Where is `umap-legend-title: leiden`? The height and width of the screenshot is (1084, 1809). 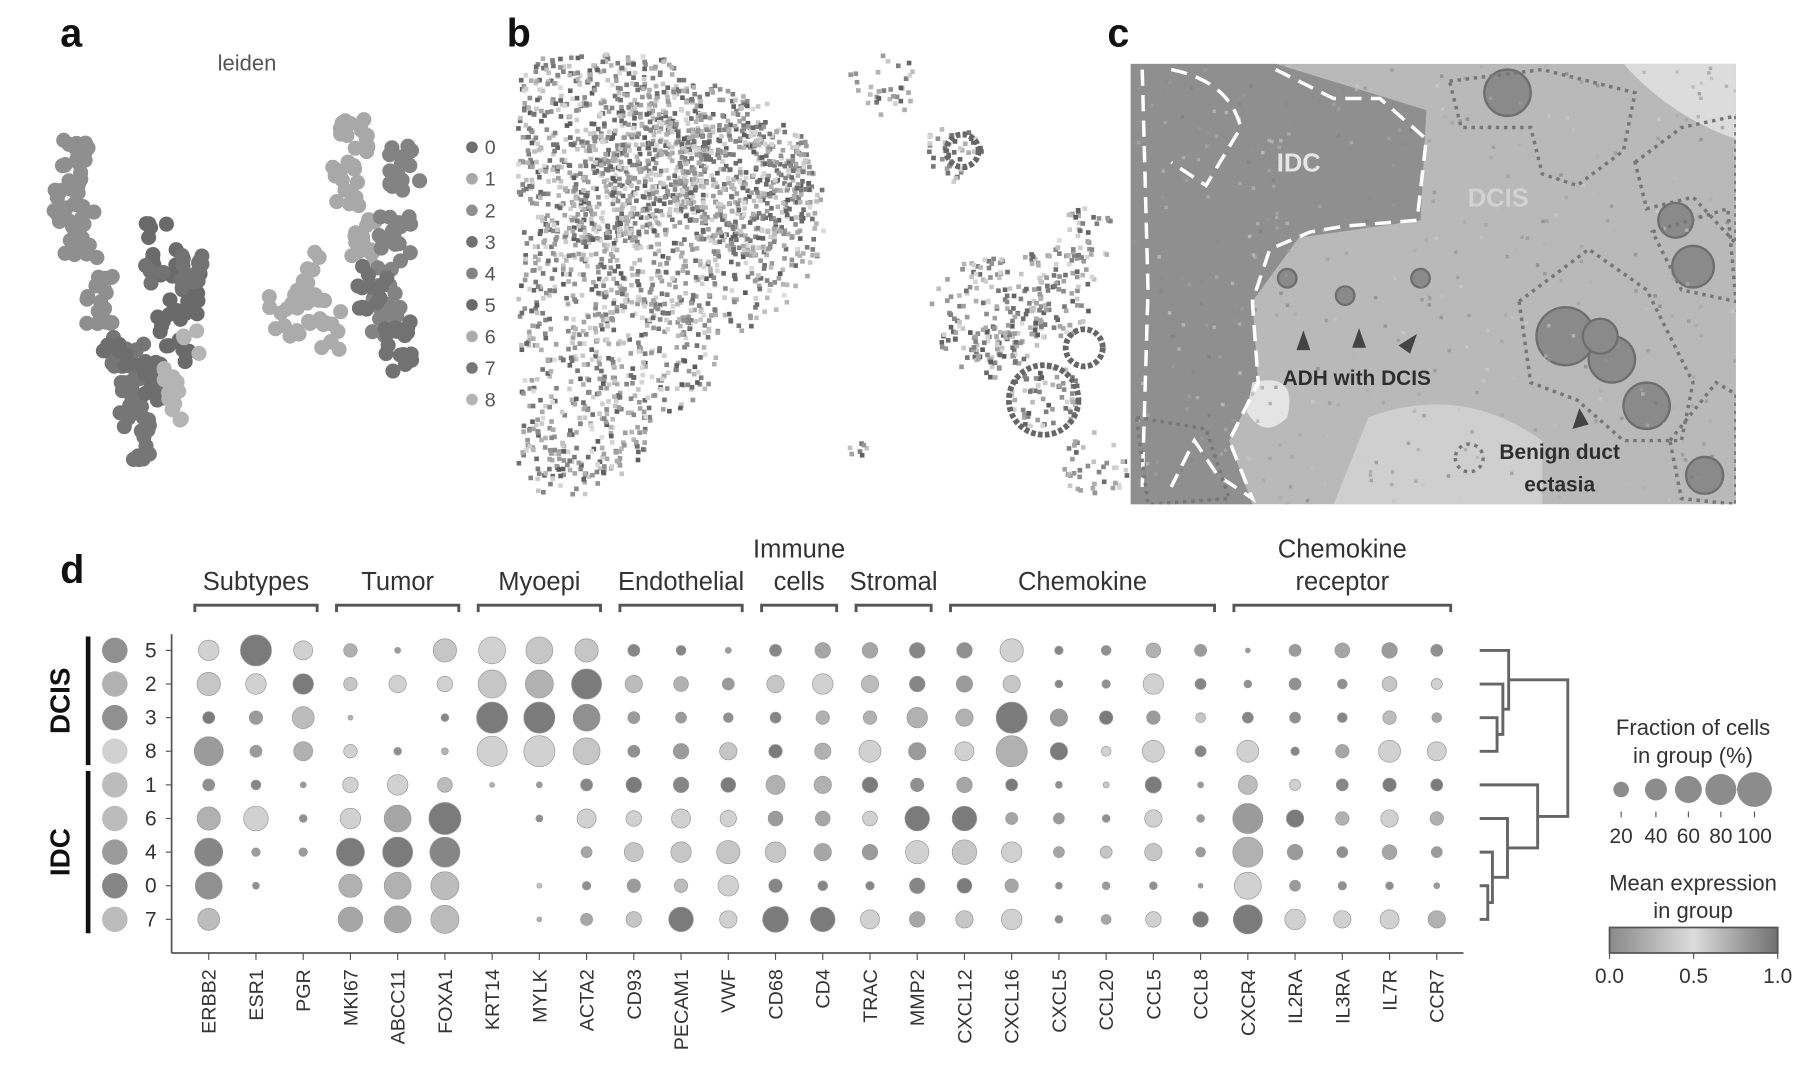
umap-legend-title: leiden is located at coordinates (247, 63).